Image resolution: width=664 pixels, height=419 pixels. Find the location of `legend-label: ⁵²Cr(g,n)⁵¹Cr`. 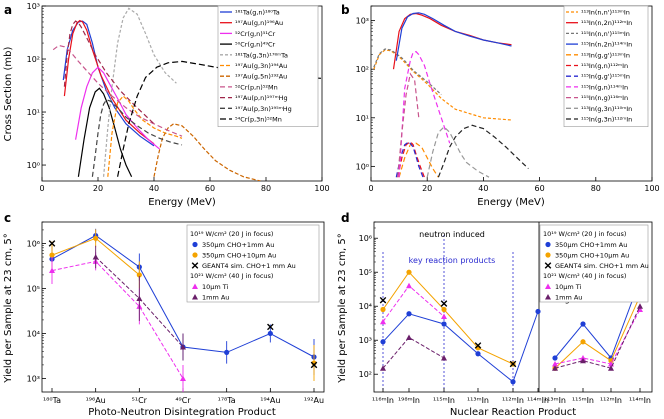

legend-label: ⁵²Cr(g,n)⁵¹Cr is located at coordinates (255, 34).